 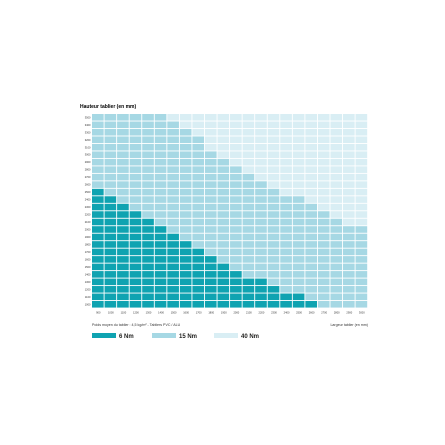 What do you see at coordinates (88, 125) in the screenshot?
I see `y-tick-label: 3400` at bounding box center [88, 125].